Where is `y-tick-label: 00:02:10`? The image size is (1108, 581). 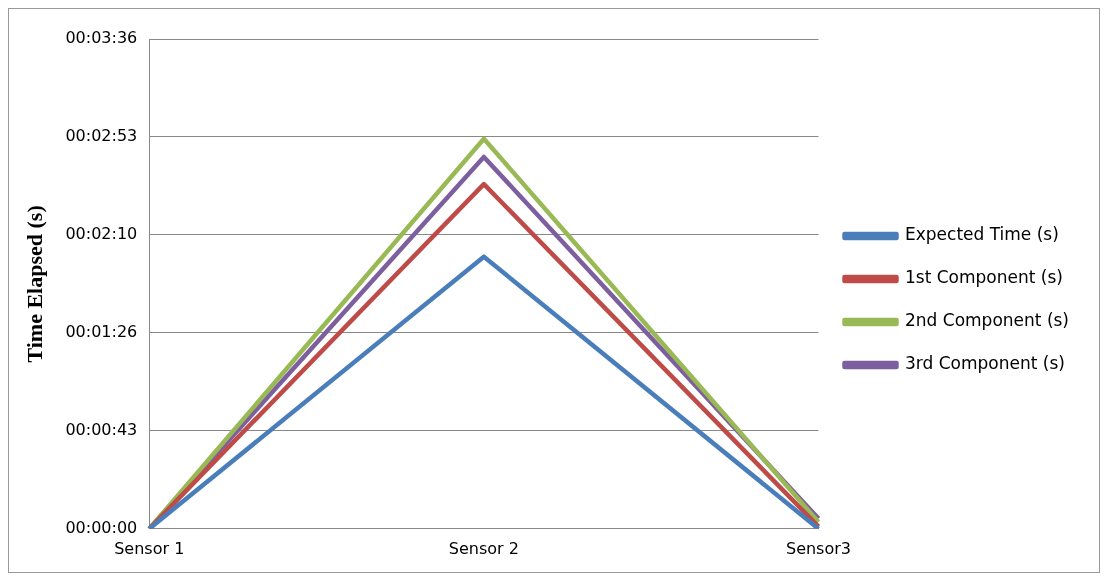
y-tick-label: 00:02:10 is located at coordinates (101, 234).